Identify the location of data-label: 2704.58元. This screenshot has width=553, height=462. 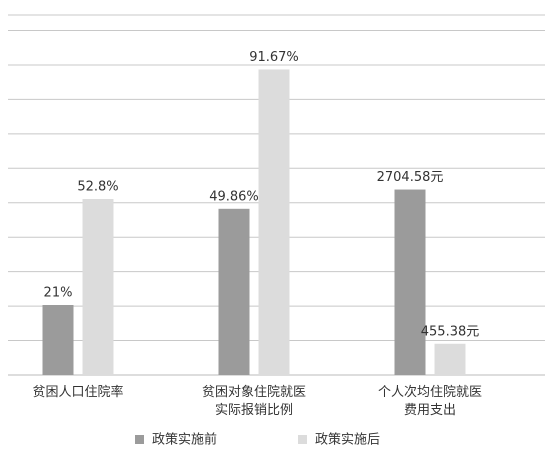
(410, 177).